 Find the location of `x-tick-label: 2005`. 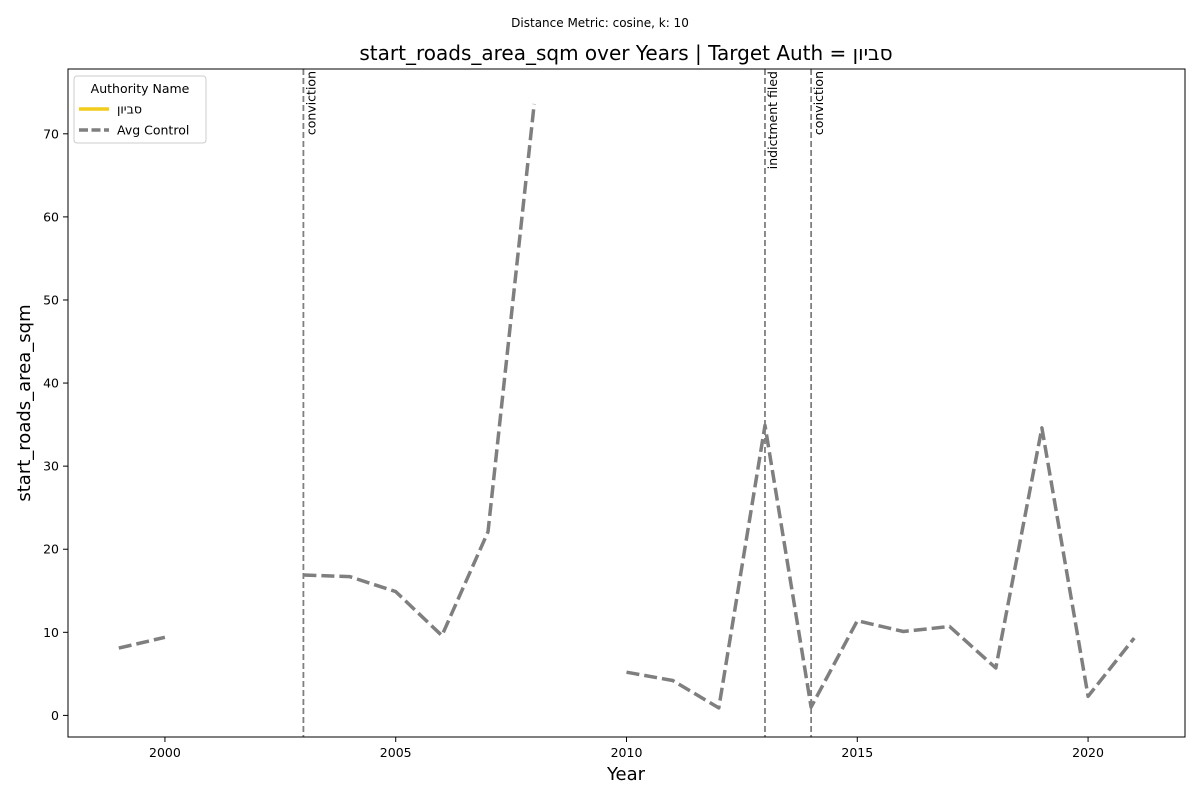

x-tick-label: 2005 is located at coordinates (396, 752).